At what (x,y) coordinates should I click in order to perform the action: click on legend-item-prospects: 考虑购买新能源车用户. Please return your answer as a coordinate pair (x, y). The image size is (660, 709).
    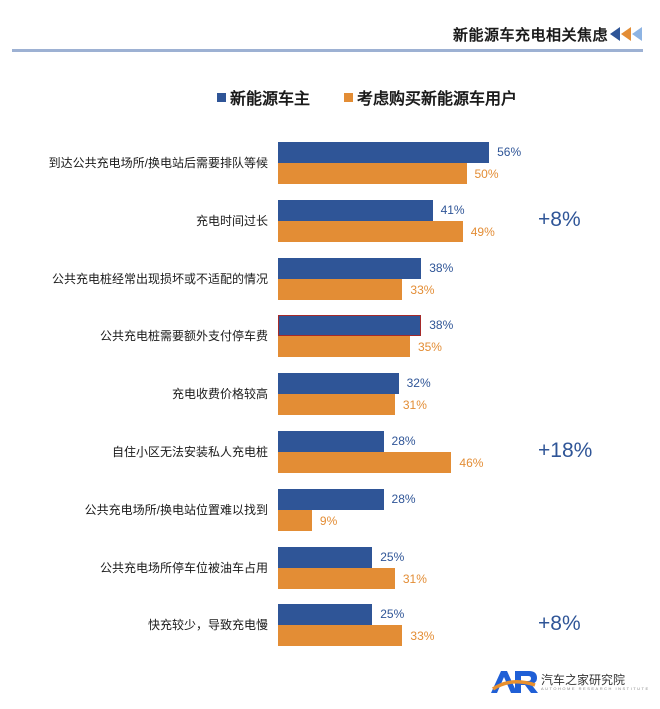
    Looking at the image, I should click on (430, 97).